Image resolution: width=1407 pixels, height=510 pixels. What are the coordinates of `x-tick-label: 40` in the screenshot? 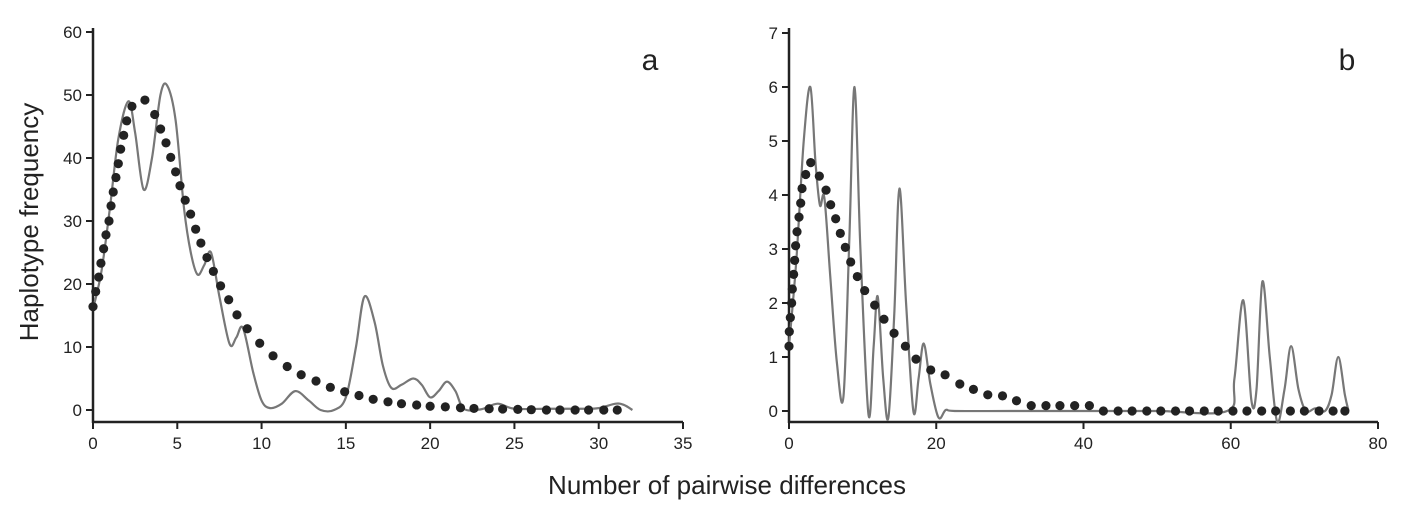 It's located at (1083, 443).